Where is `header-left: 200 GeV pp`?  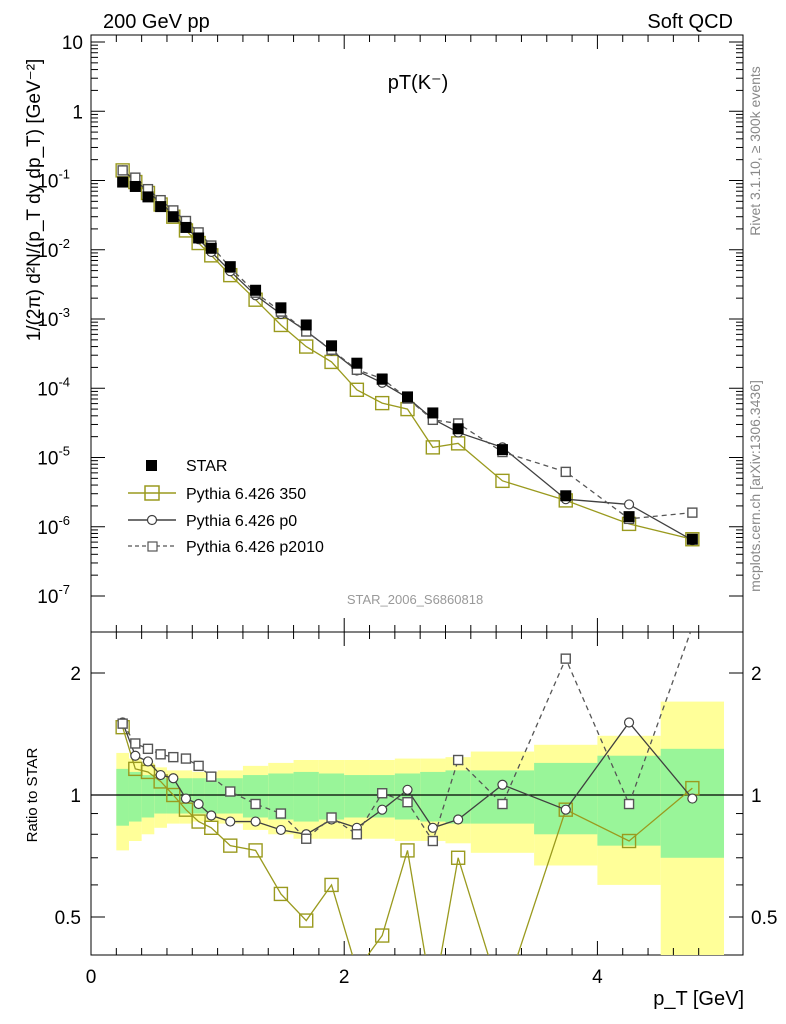
header-left: 200 GeV pp is located at coordinates (156, 22).